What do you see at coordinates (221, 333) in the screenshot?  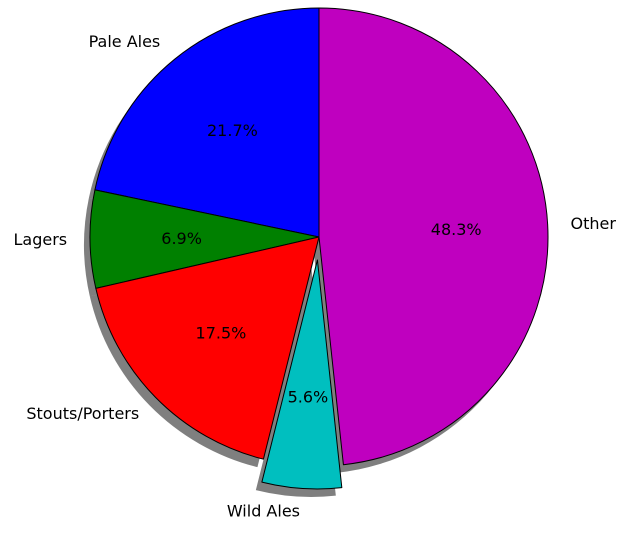 I see `pct-label-stouts-porters: 17.5%` at bounding box center [221, 333].